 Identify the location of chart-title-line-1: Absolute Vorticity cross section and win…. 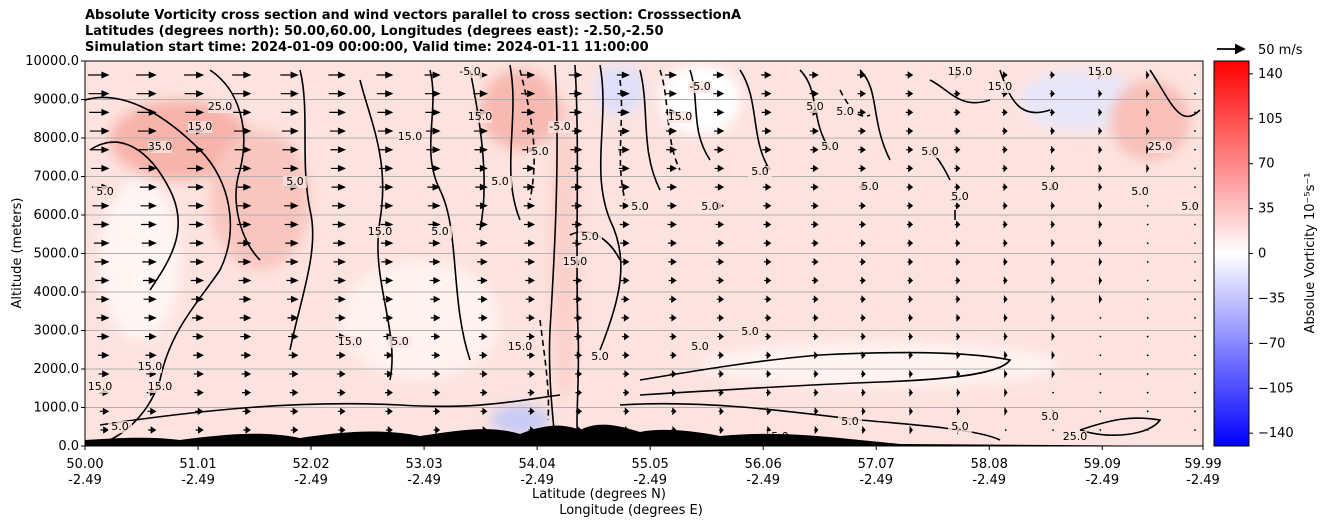
(413, 15).